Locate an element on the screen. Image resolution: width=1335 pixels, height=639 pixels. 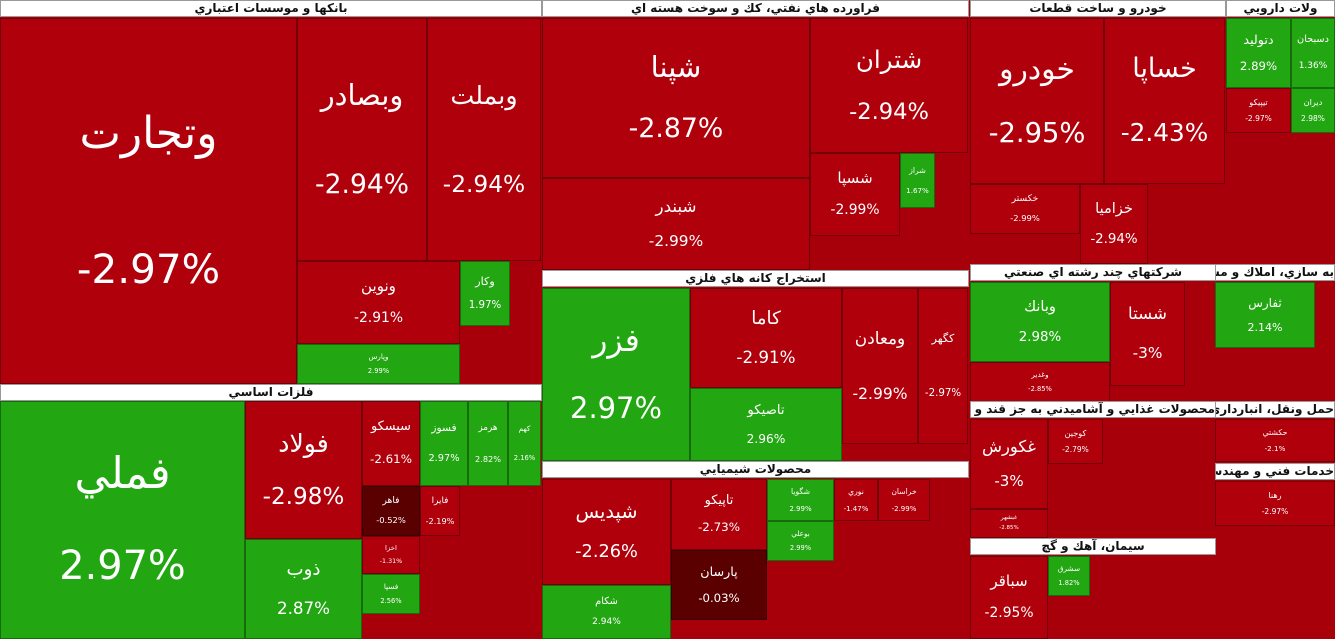
tile-name: حكشتي is located at coordinates (1275, 432).